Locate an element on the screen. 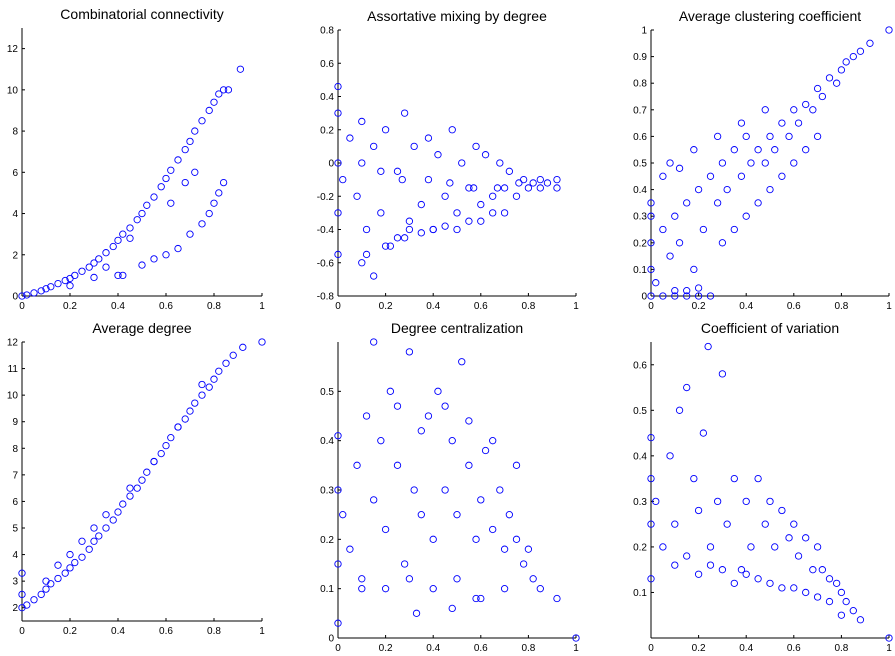 Image resolution: width=895 pixels, height=656 pixels. x-tick-label: 1 is located at coordinates (262, 631).